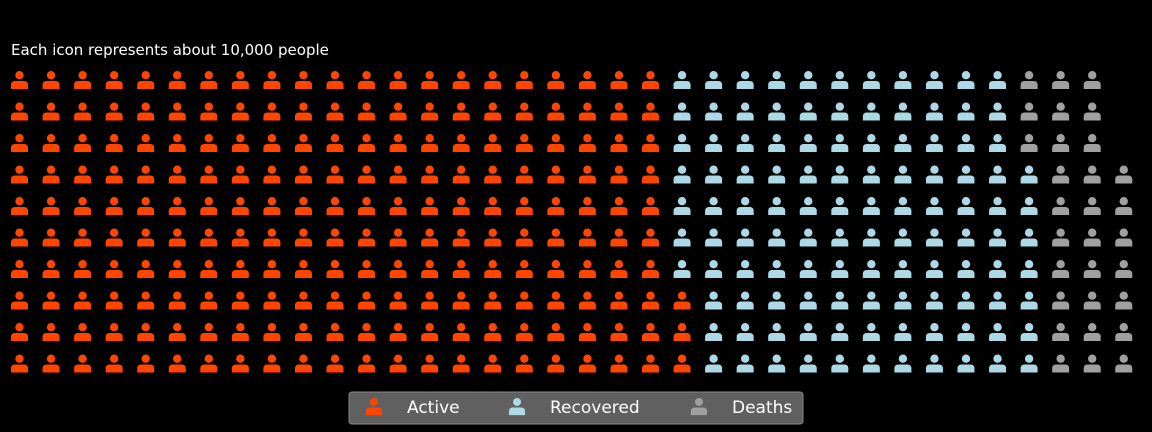 The height and width of the screenshot is (432, 1152). What do you see at coordinates (374, 407) in the screenshot?
I see `legend-active-icon` at bounding box center [374, 407].